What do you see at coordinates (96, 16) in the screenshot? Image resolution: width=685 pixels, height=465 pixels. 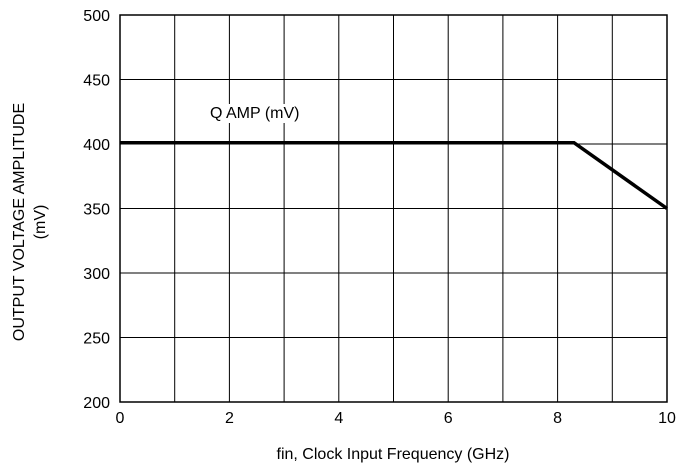 I see `y-tick-label: 500` at bounding box center [96, 16].